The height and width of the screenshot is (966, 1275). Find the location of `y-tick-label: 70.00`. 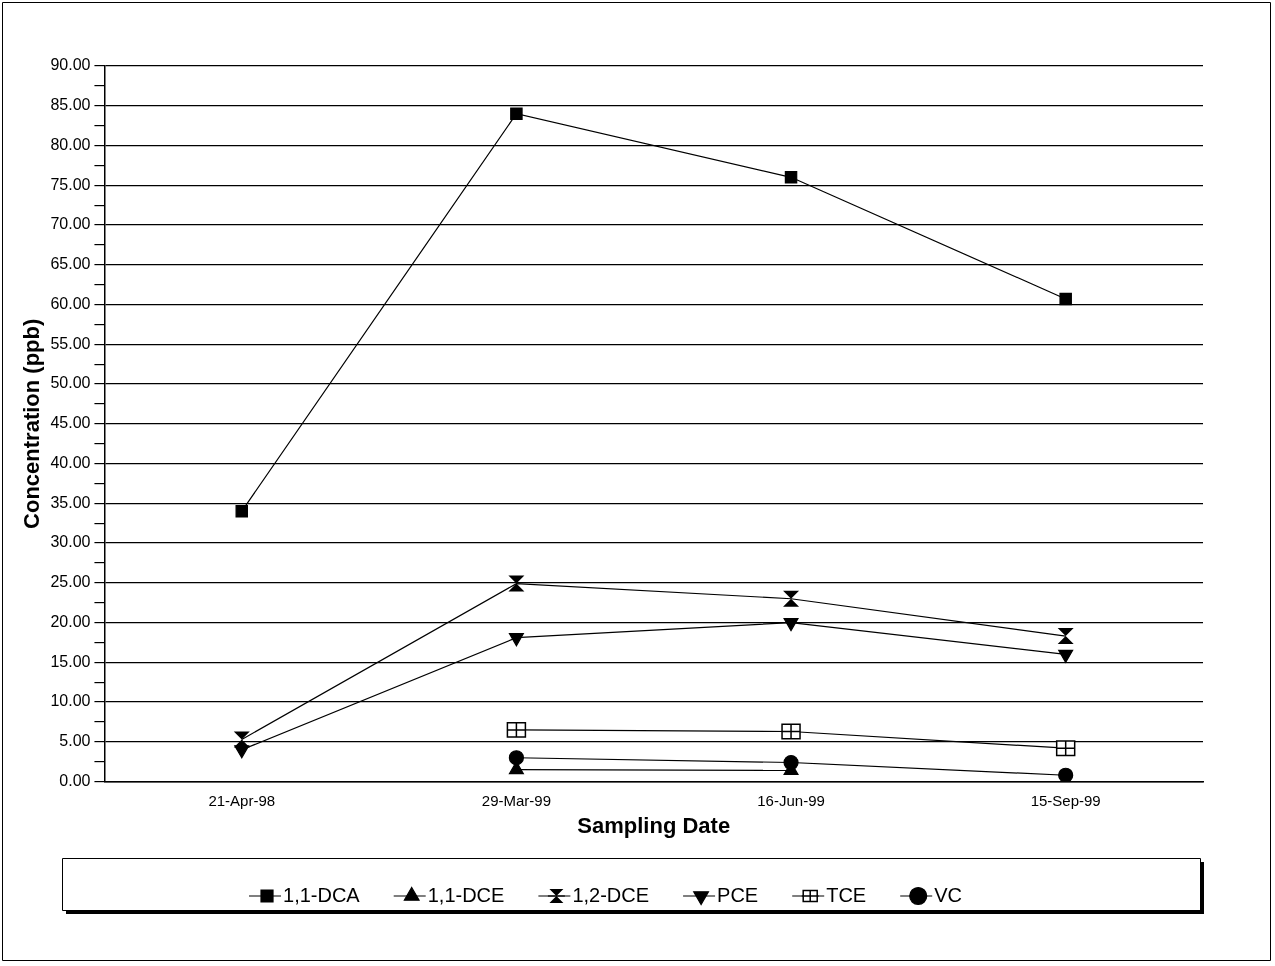

y-tick-label: 70.00 is located at coordinates (70, 224).